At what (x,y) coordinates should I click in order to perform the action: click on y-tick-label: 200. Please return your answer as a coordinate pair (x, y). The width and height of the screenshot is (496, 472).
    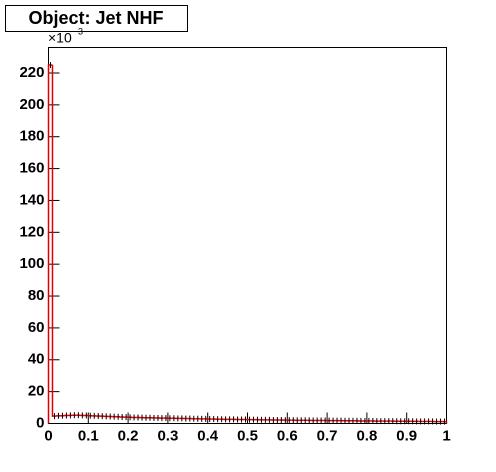
    Looking at the image, I should click on (31, 104).